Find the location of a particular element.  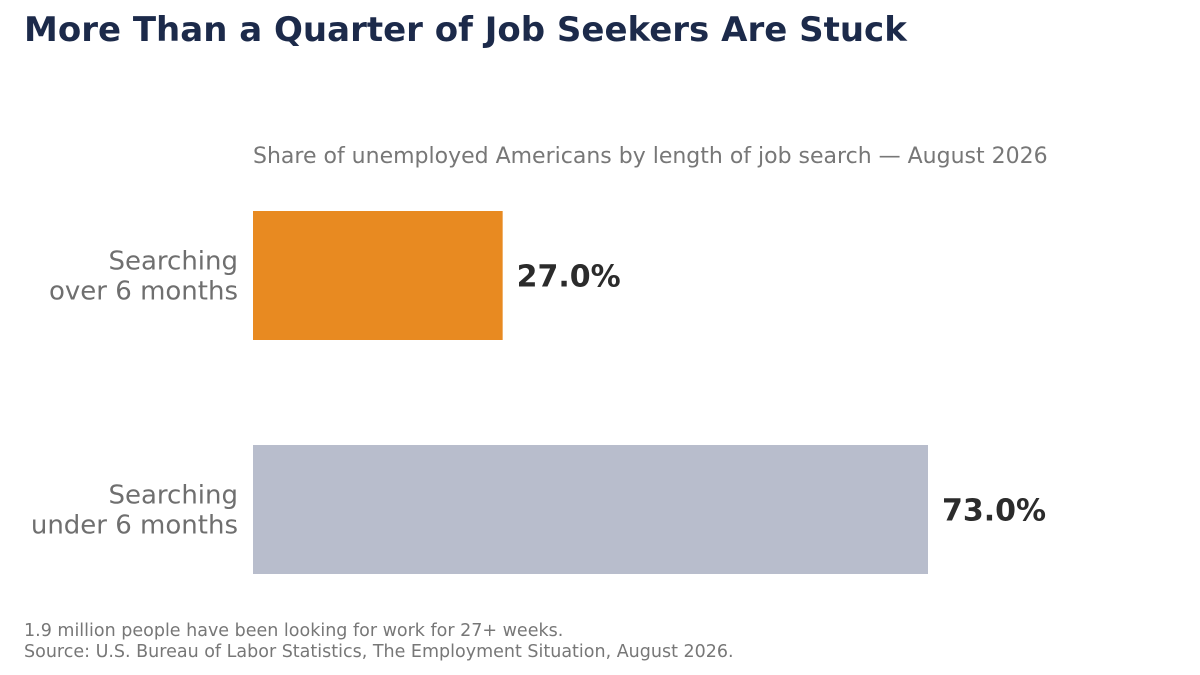

category-label-1-line-1: Searching is located at coordinates (173, 262).